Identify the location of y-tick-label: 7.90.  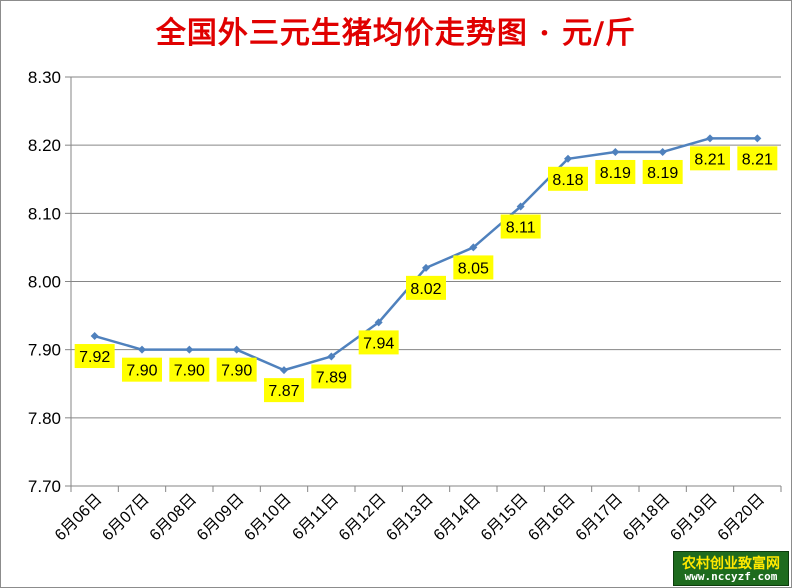
(44, 350).